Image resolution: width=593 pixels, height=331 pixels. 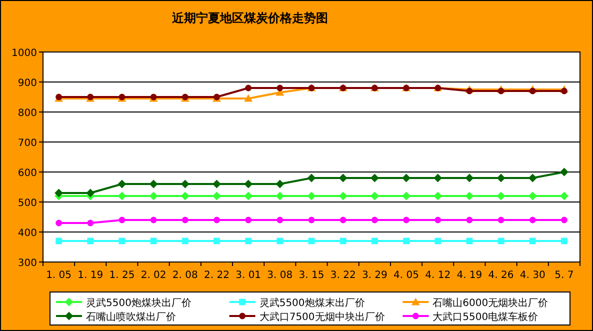 I want to click on y-tick-label: 500, so click(x=27, y=203).